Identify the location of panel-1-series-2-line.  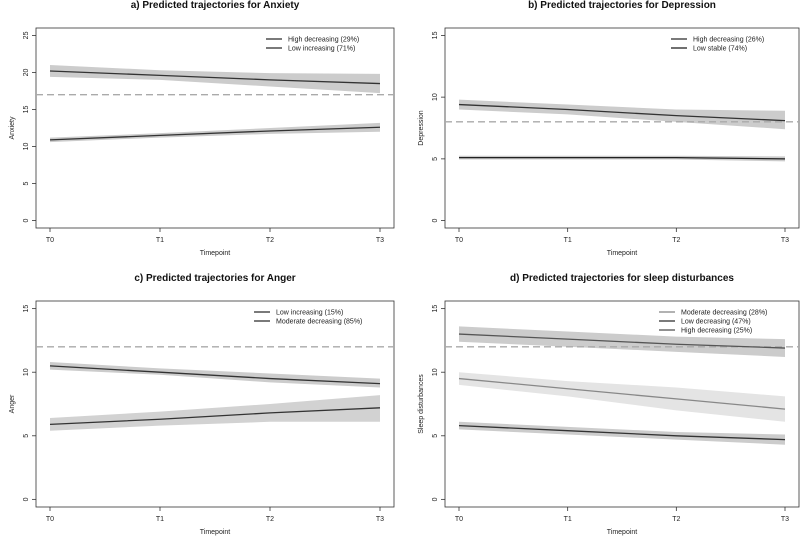
(215, 133).